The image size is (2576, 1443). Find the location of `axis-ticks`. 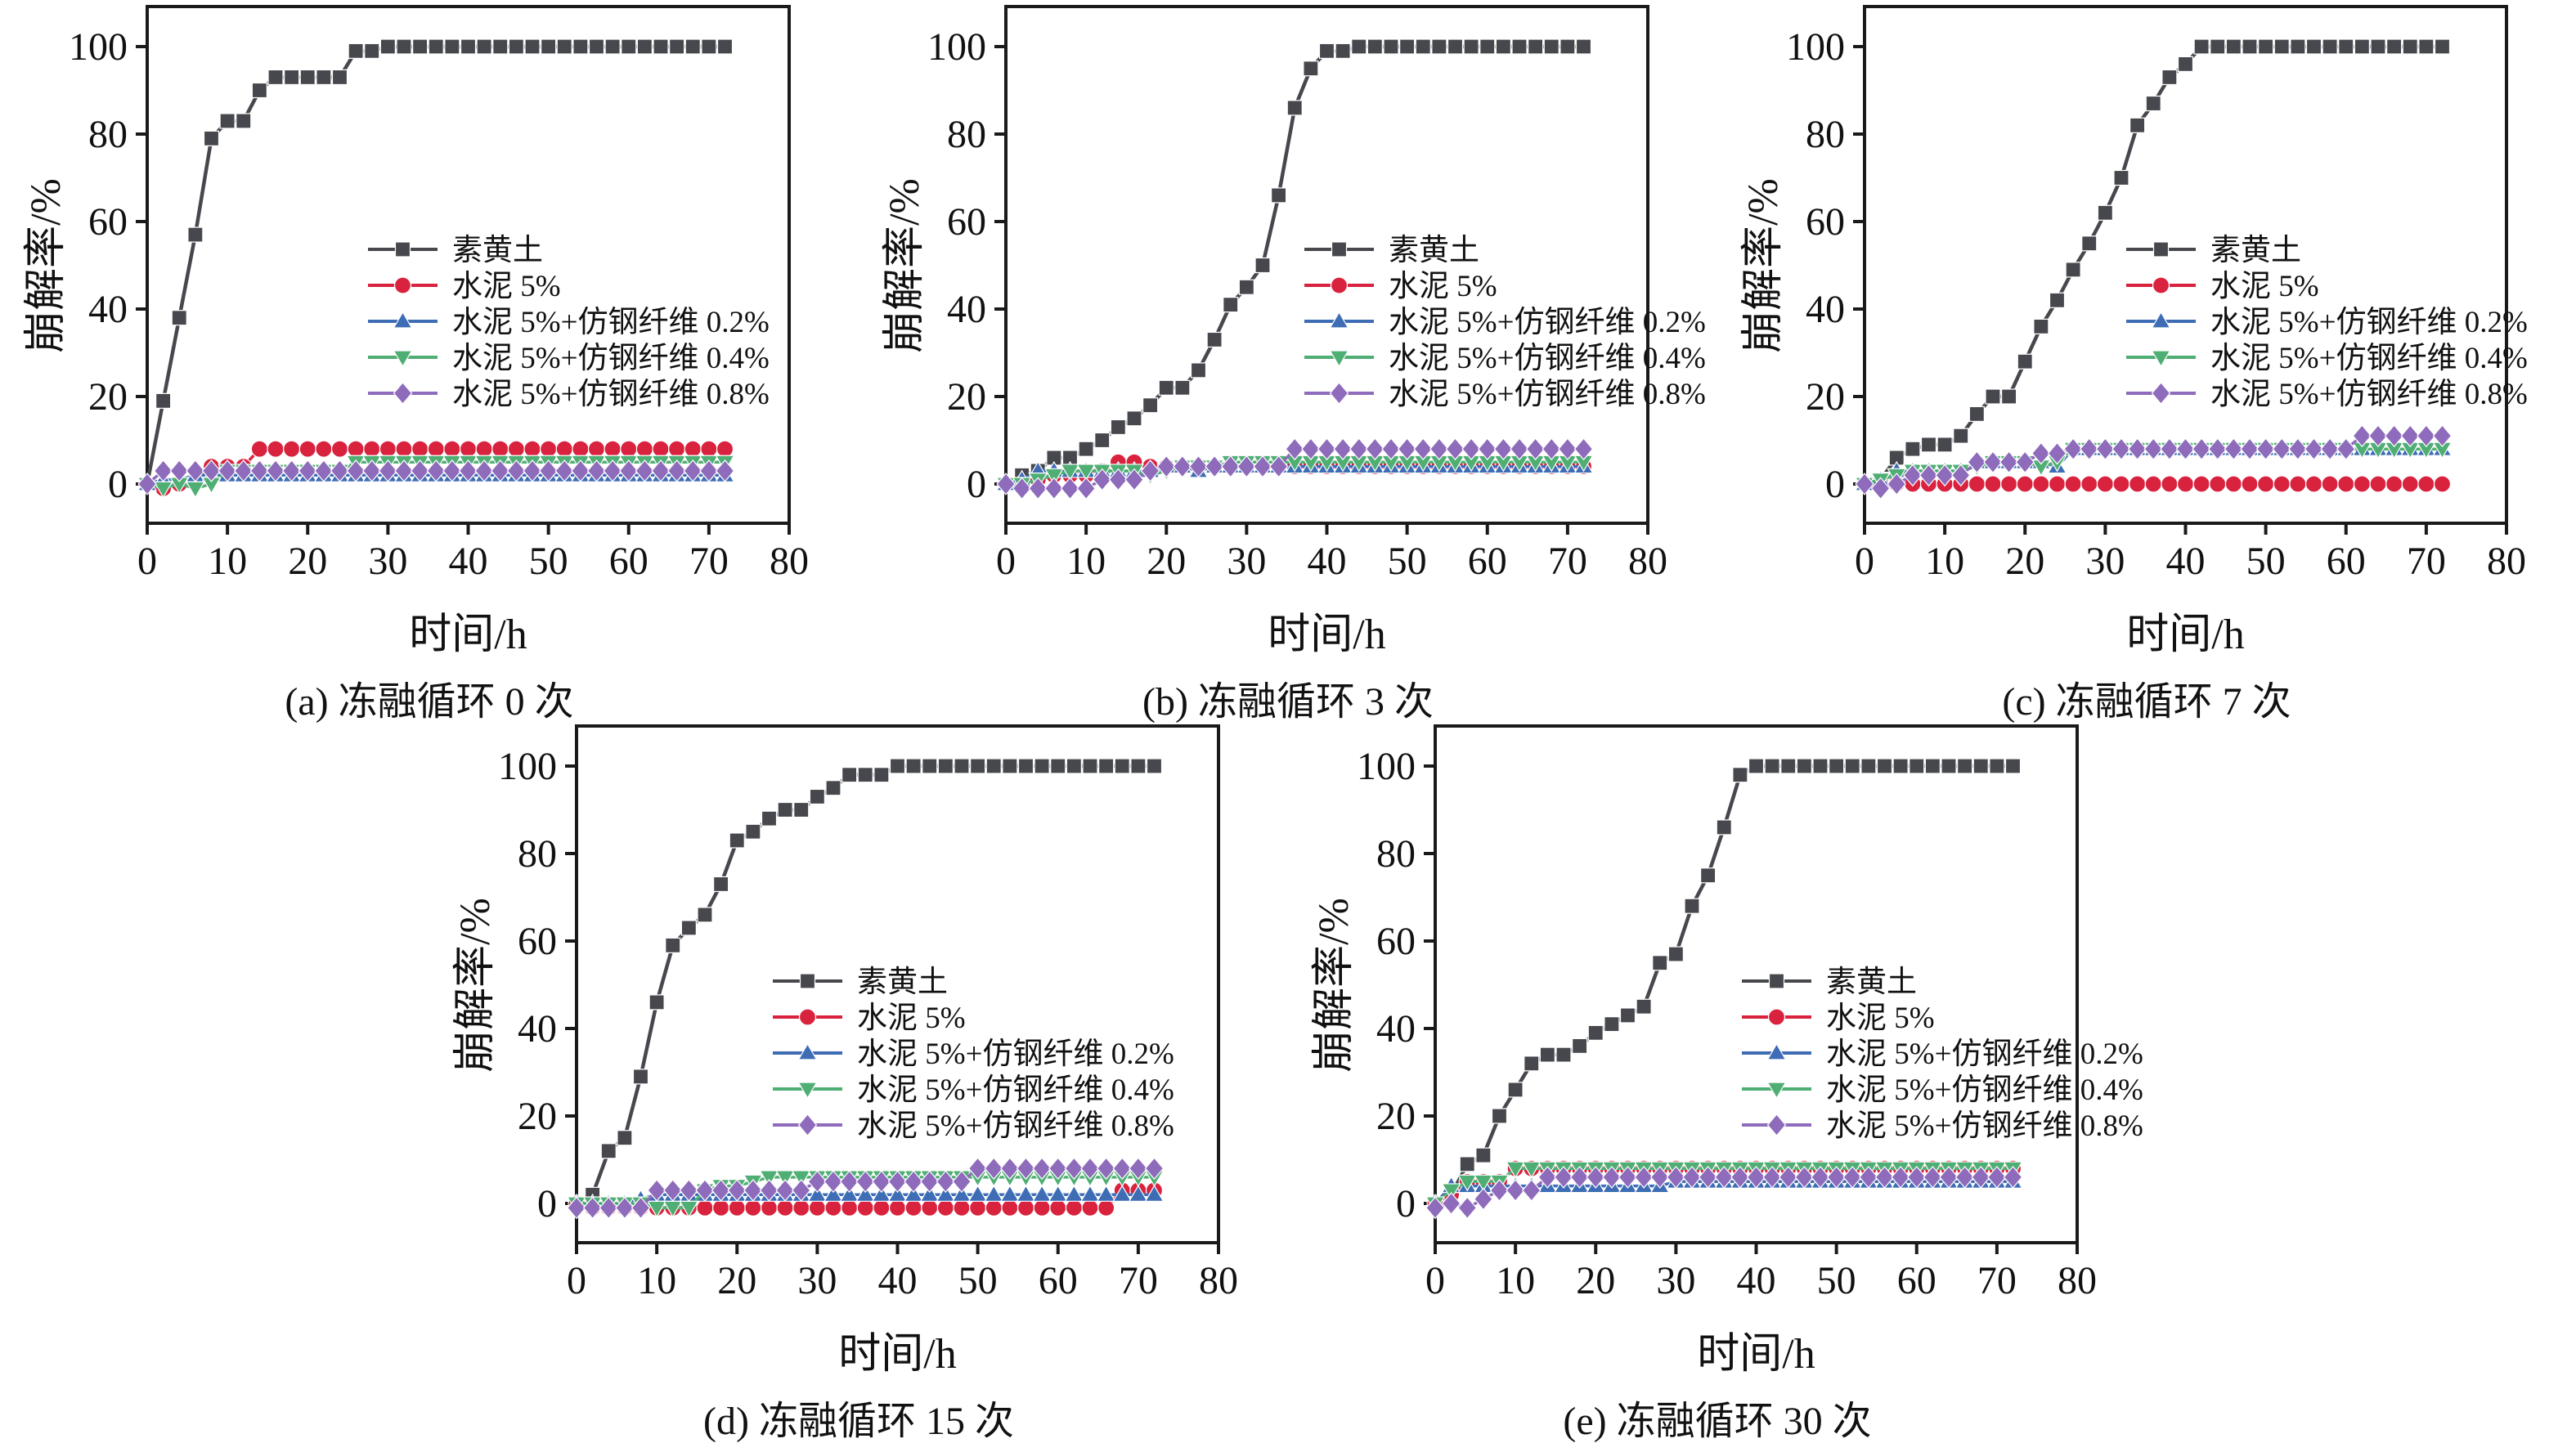

axis-ticks is located at coordinates (1321, 290).